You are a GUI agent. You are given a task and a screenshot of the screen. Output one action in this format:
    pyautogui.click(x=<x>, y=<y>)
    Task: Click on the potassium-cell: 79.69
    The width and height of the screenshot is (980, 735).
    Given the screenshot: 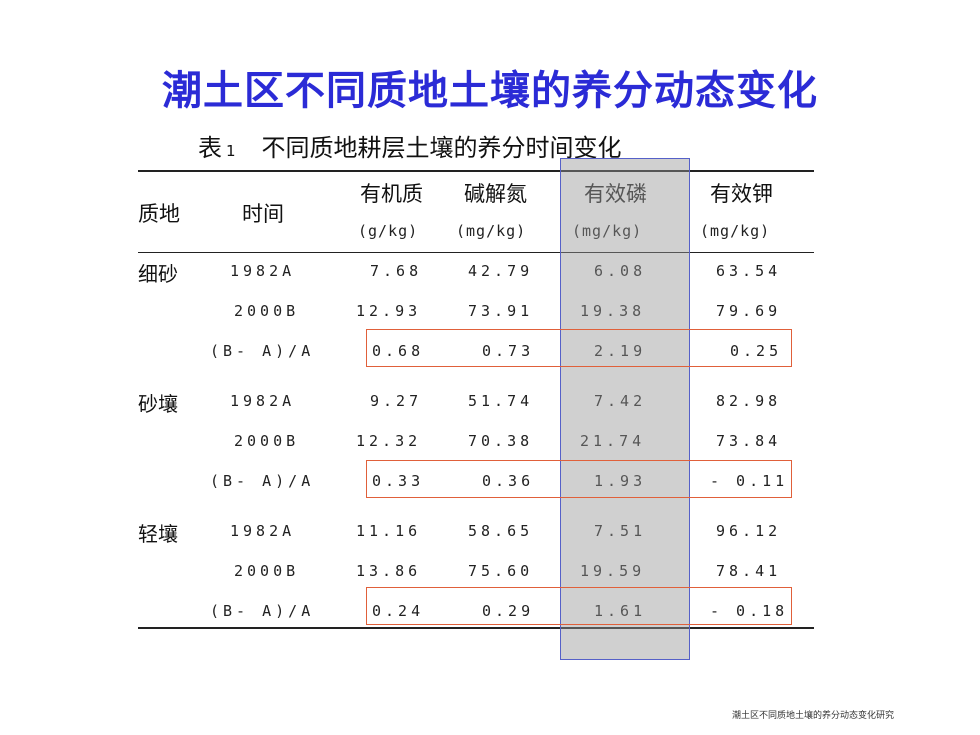 What is the action you would take?
    pyautogui.click(x=749, y=311)
    